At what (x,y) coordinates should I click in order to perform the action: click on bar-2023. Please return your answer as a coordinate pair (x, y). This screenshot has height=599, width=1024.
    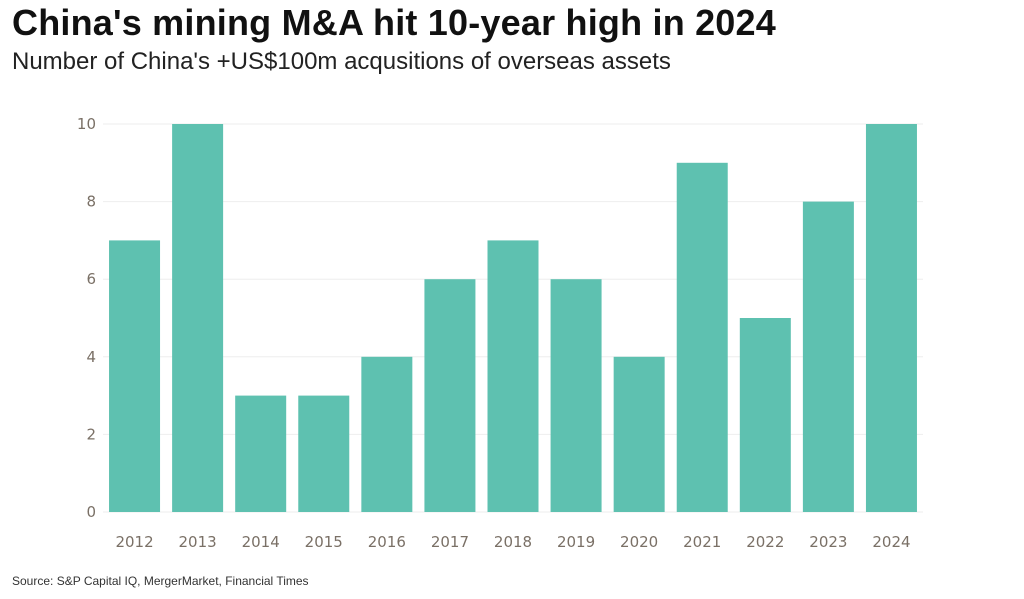
    Looking at the image, I should click on (828, 356).